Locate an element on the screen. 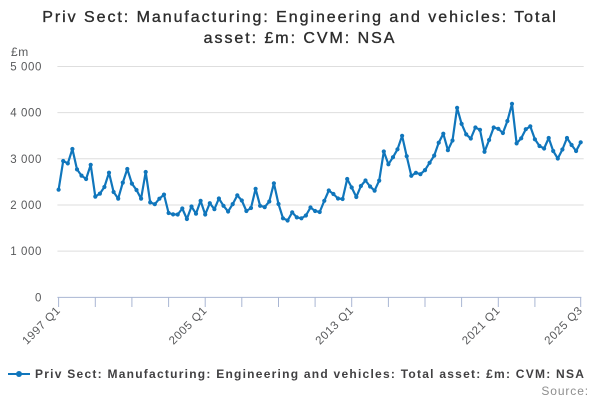 The width and height of the screenshot is (600, 400). svg-text: 2005 Q1 is located at coordinates (188, 326).